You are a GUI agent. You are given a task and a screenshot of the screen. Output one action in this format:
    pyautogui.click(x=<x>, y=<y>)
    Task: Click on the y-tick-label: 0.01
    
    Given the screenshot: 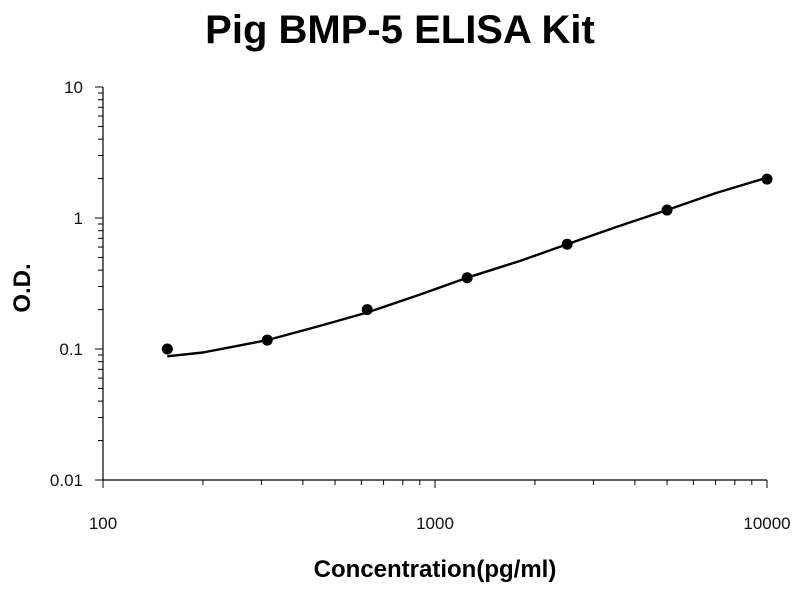 What is the action you would take?
    pyautogui.click(x=66, y=480)
    